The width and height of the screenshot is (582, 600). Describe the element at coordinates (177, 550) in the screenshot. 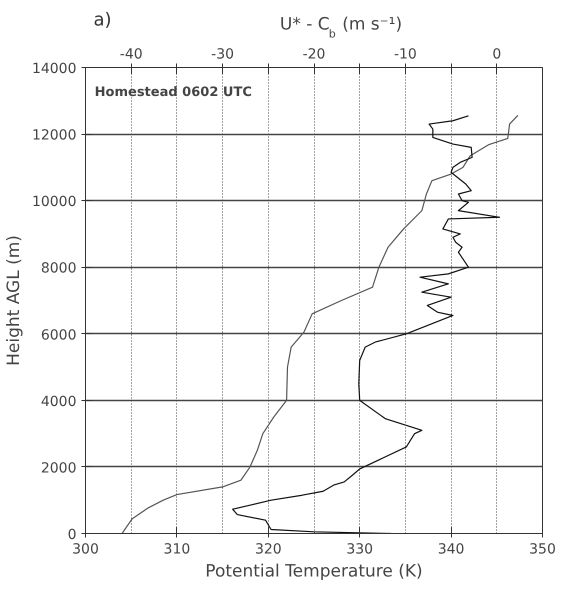

I see `x-tick-label: 310` at that location.